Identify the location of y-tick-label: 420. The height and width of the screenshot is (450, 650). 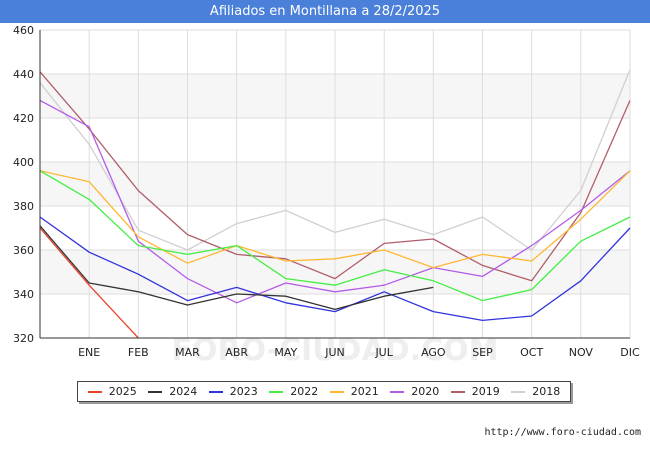
(23, 118).